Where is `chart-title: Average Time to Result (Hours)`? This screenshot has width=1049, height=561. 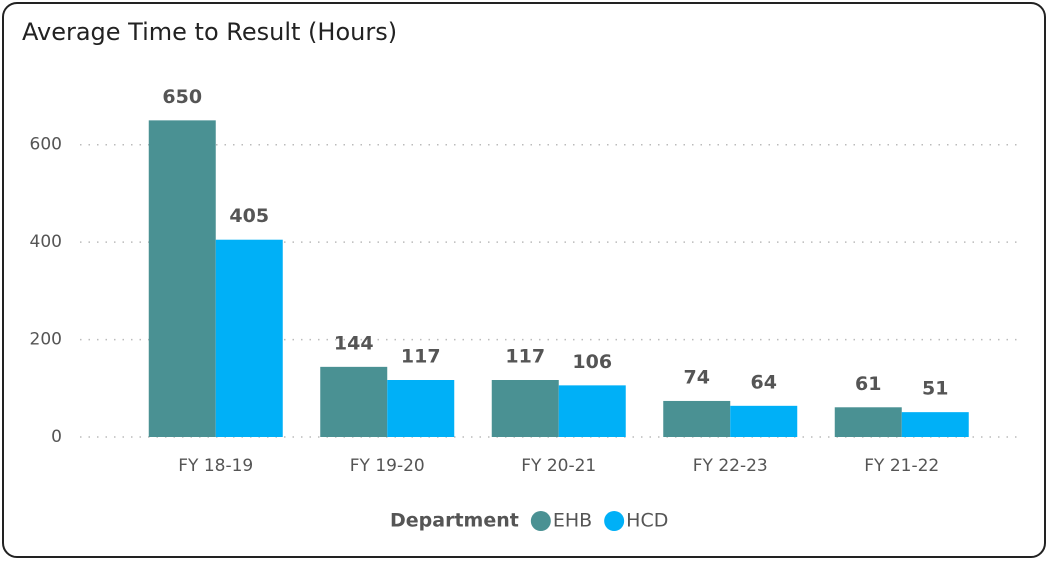
chart-title: Average Time to Result (Hours) is located at coordinates (209, 32).